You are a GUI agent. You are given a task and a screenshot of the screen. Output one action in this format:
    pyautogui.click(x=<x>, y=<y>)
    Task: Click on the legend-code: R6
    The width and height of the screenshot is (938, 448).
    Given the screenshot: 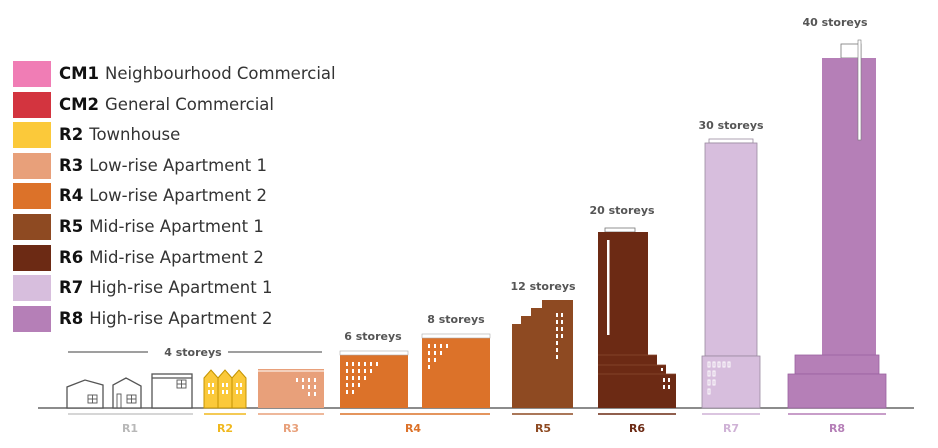 What is the action you would take?
    pyautogui.click(x=71, y=257)
    